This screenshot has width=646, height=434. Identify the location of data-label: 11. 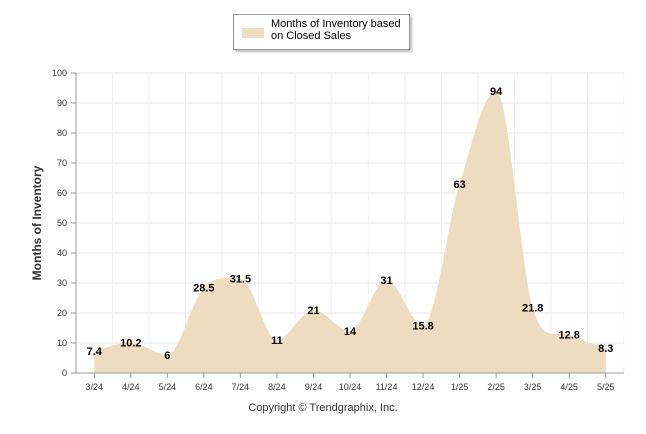
(277, 341).